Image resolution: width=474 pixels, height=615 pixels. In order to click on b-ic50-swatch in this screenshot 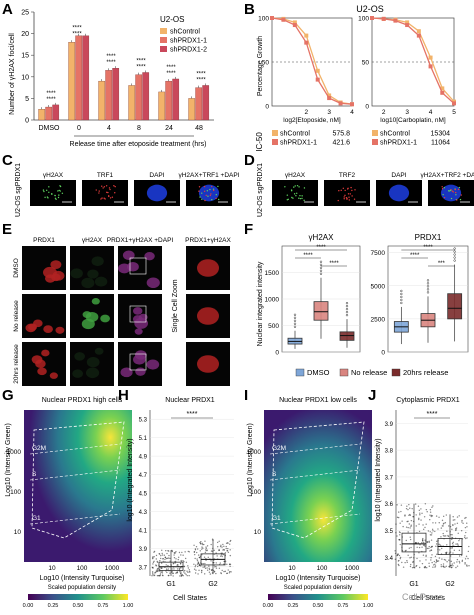, I will do `click(275, 142)`.